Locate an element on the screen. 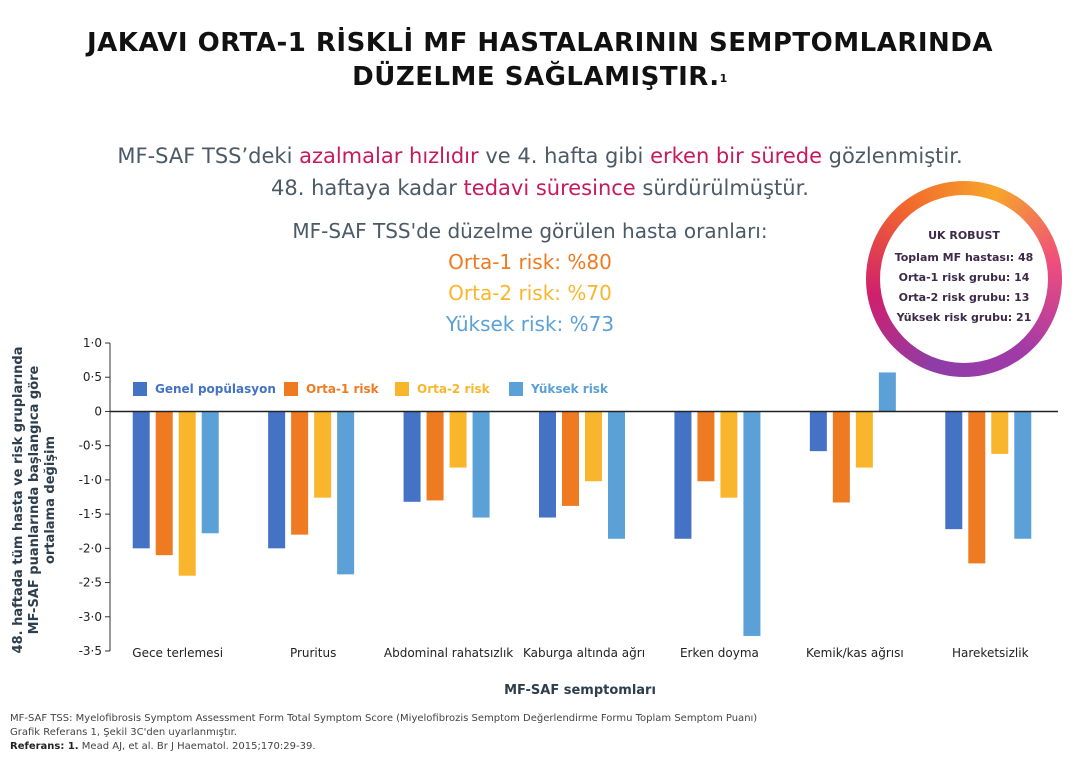  rate-orta1: Orta-1 risk: %80 is located at coordinates (530, 262).